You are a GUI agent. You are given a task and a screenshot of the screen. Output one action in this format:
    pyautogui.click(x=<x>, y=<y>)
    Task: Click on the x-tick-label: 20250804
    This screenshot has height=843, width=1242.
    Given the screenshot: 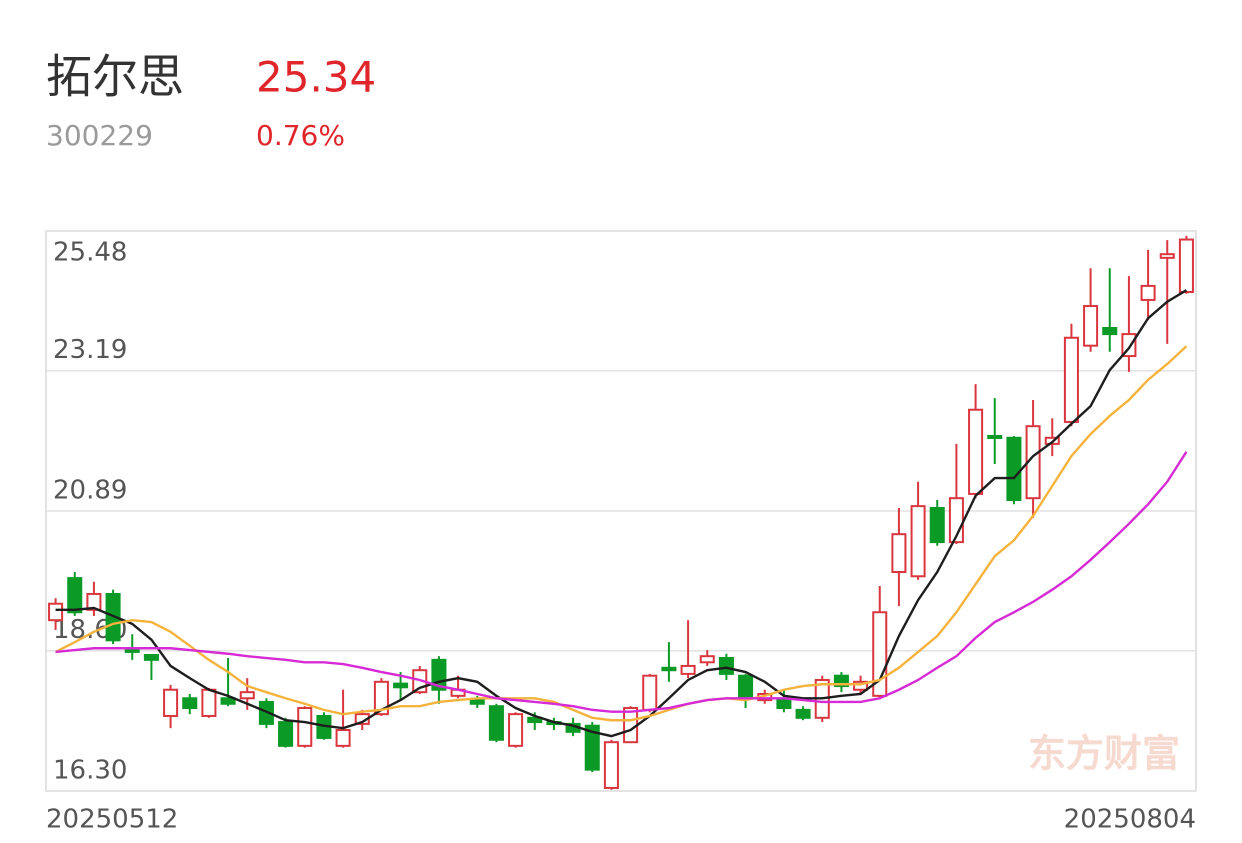 What is the action you would take?
    pyautogui.click(x=1130, y=820)
    